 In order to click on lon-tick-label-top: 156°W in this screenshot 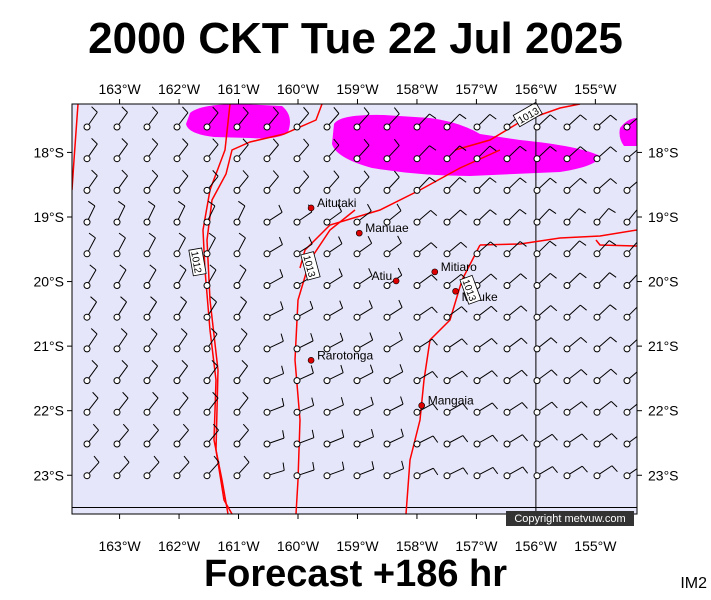, I will do `click(536, 89)`.